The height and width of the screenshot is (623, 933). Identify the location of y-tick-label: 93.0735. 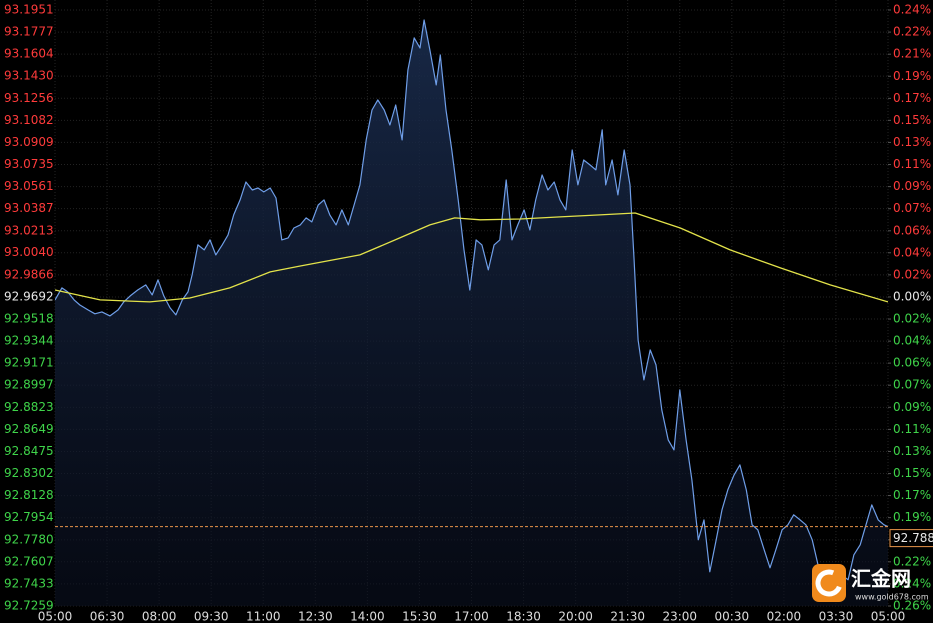
(29, 164).